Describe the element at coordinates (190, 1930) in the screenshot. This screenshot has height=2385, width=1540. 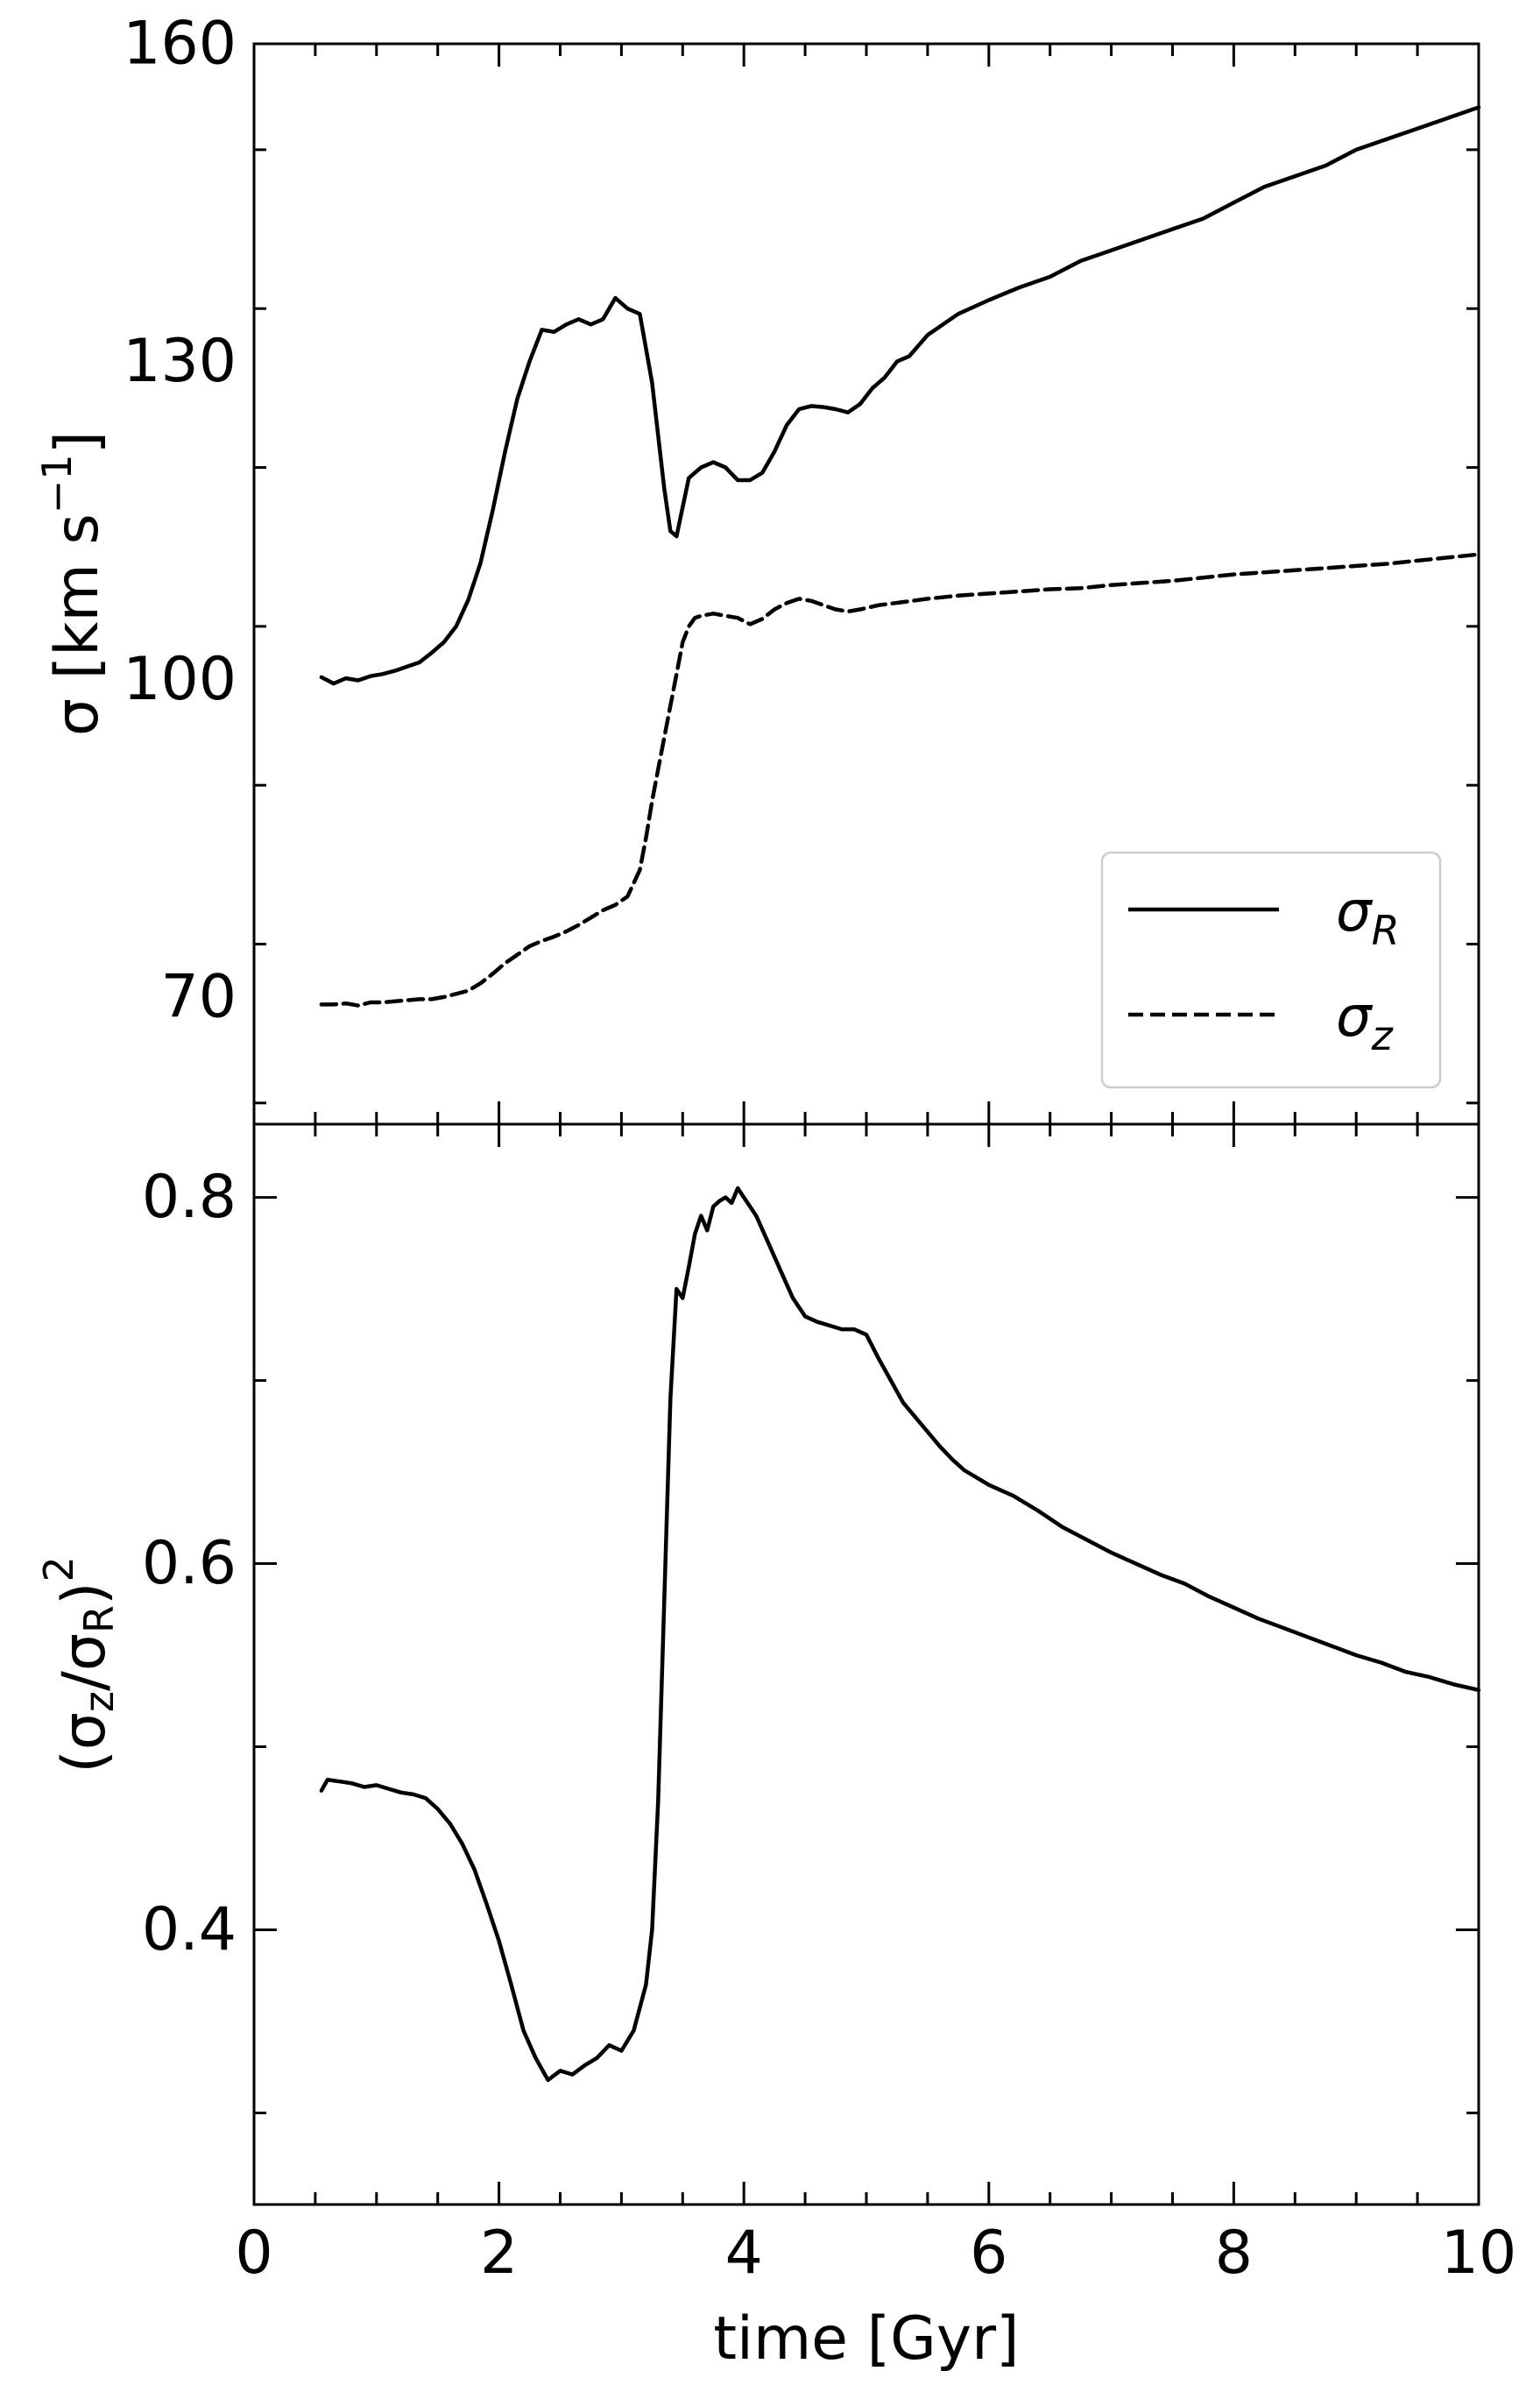
I see `bottom-y-tick-label: 0.4` at that location.